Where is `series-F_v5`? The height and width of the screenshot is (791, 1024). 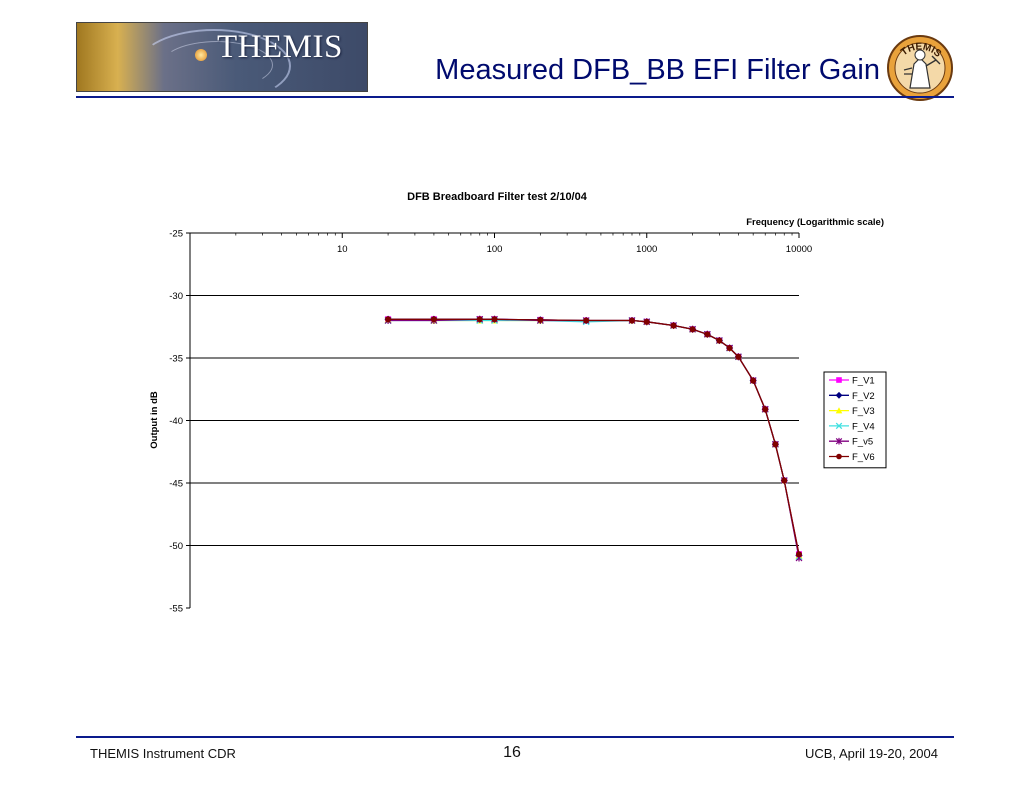 series-F_v5 is located at coordinates (593, 438).